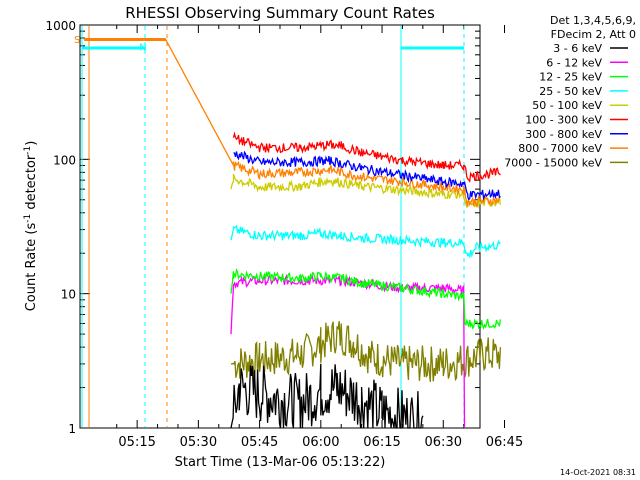 This screenshot has width=640, height=480. Describe the element at coordinates (77, 40) in the screenshot. I see `annotation-label: S` at that location.